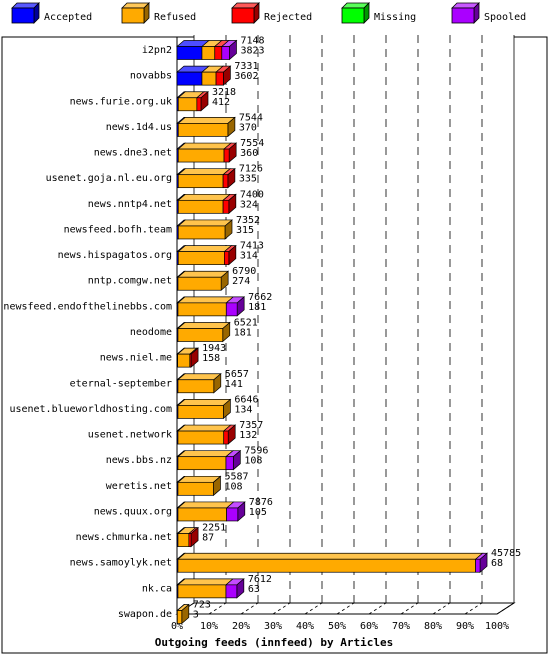 This screenshot has height=655, width=550. I want to click on category-label: news.bbs.nz, so click(139, 460).